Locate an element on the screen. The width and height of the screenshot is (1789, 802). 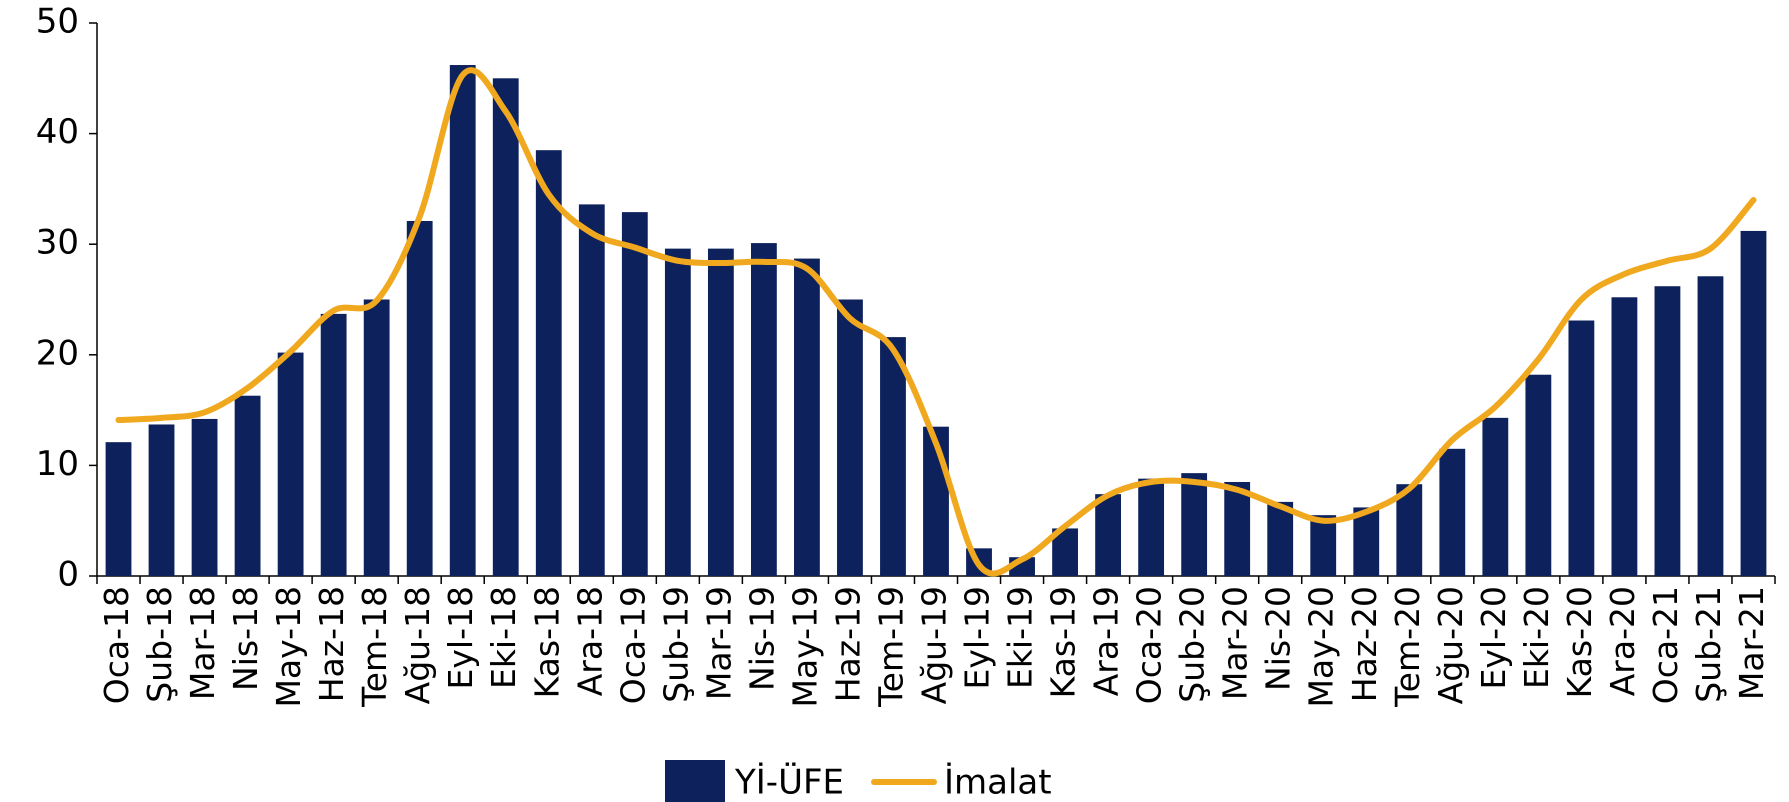
x-tick-label: Nis-20 is located at coordinates (1278, 638).